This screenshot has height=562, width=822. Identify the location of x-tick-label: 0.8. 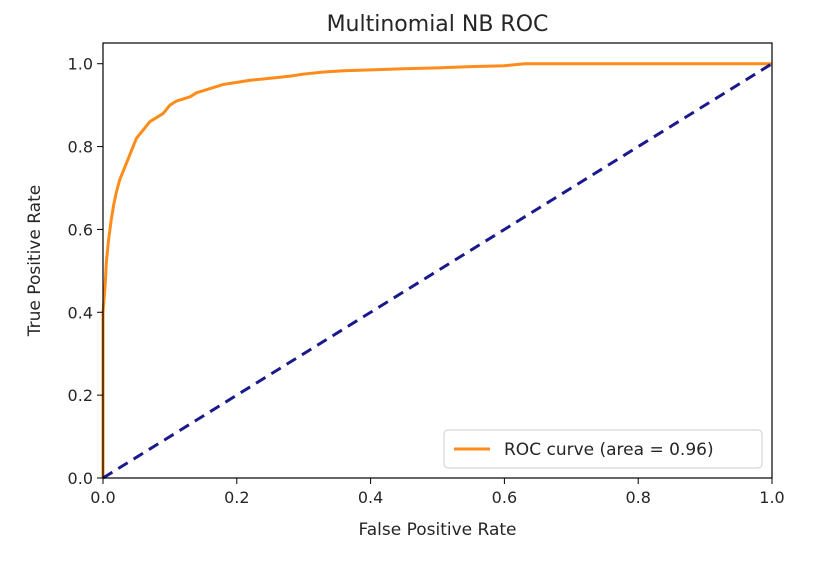
(637, 497).